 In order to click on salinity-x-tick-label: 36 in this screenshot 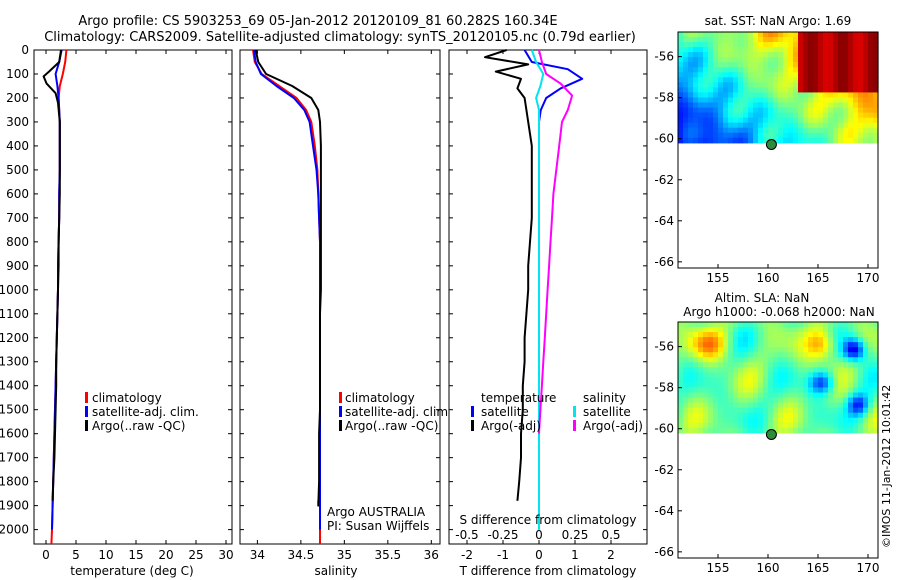, I will do `click(431, 555)`.